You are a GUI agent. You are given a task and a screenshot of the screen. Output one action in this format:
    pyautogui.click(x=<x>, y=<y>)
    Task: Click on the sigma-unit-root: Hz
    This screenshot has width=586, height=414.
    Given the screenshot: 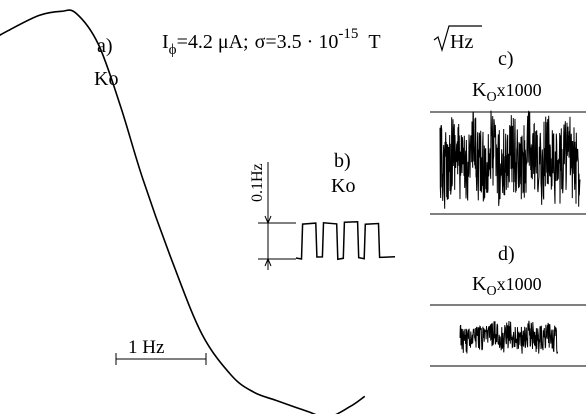 What is the action you would take?
    pyautogui.click(x=461, y=42)
    